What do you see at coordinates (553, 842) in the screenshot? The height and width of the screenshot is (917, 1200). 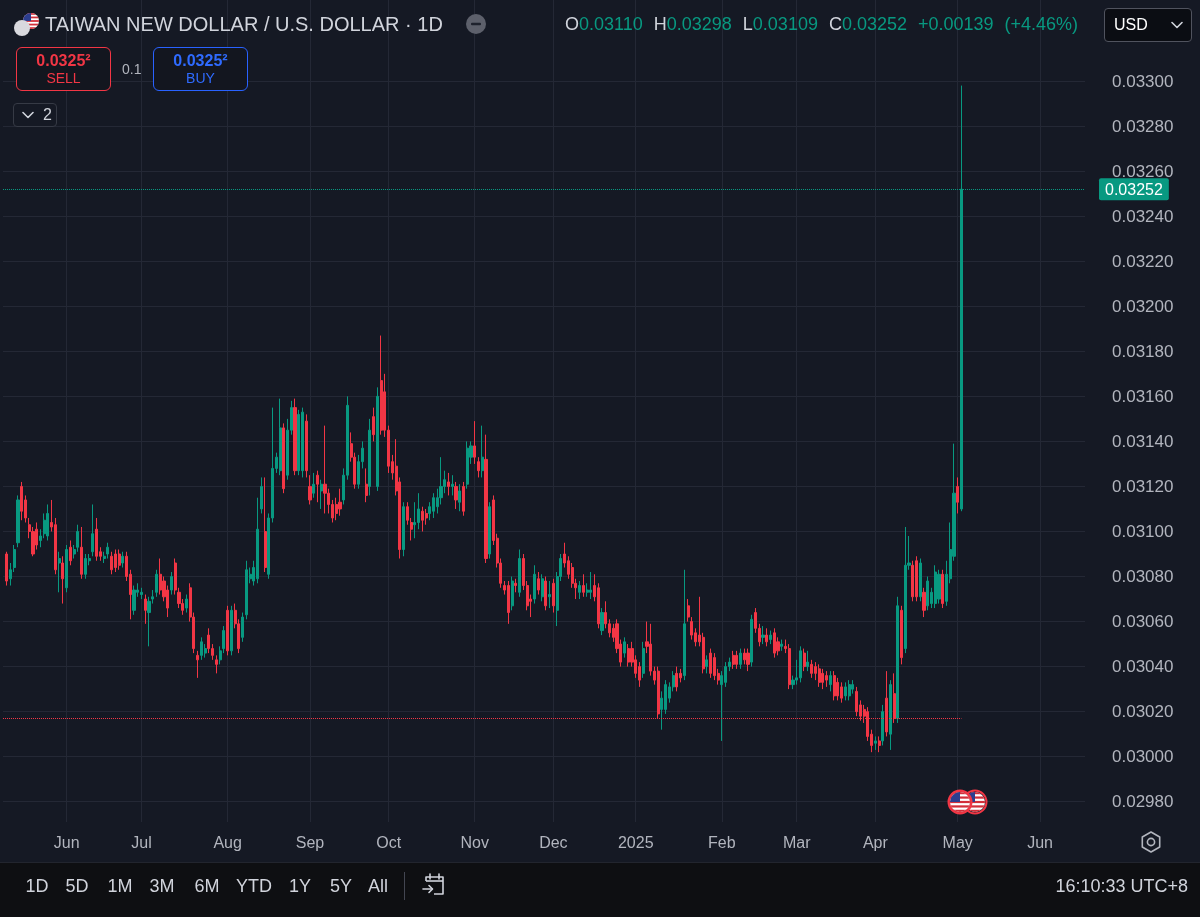 I see `x-tick-label: Dec` at bounding box center [553, 842].